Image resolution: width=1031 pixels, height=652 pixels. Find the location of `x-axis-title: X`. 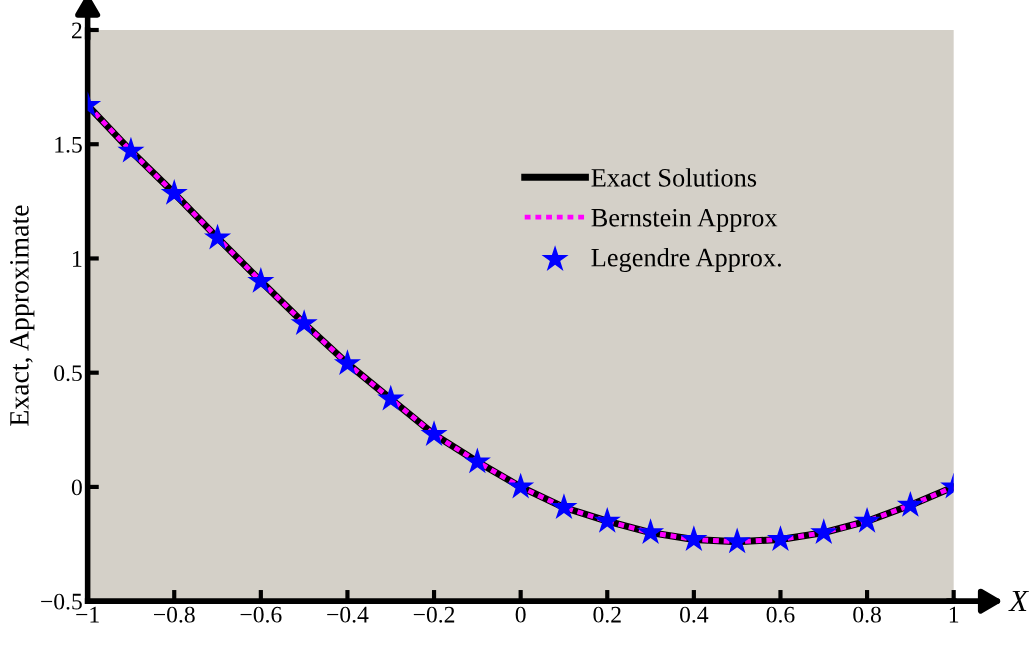

x-axis-title: X is located at coordinates (1018, 600).